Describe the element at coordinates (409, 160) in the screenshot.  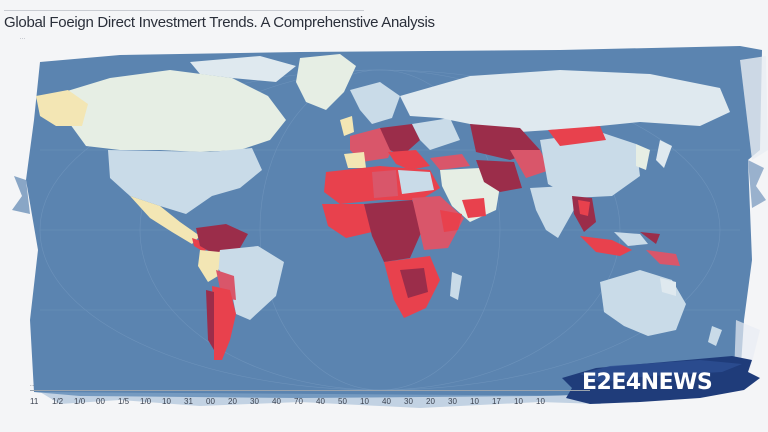
I see `italy-balkans` at that location.